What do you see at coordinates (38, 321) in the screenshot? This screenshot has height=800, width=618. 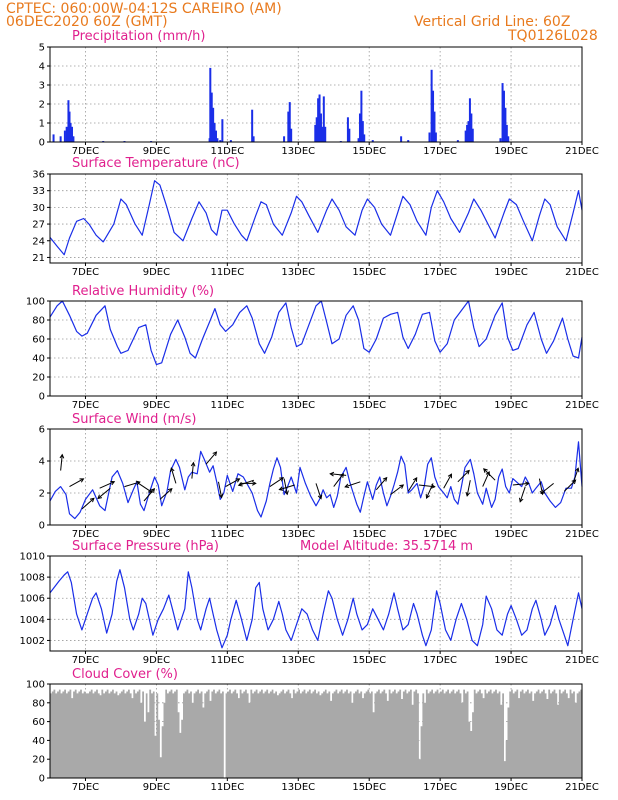 I see `rh-ytick-label: 80` at bounding box center [38, 321].